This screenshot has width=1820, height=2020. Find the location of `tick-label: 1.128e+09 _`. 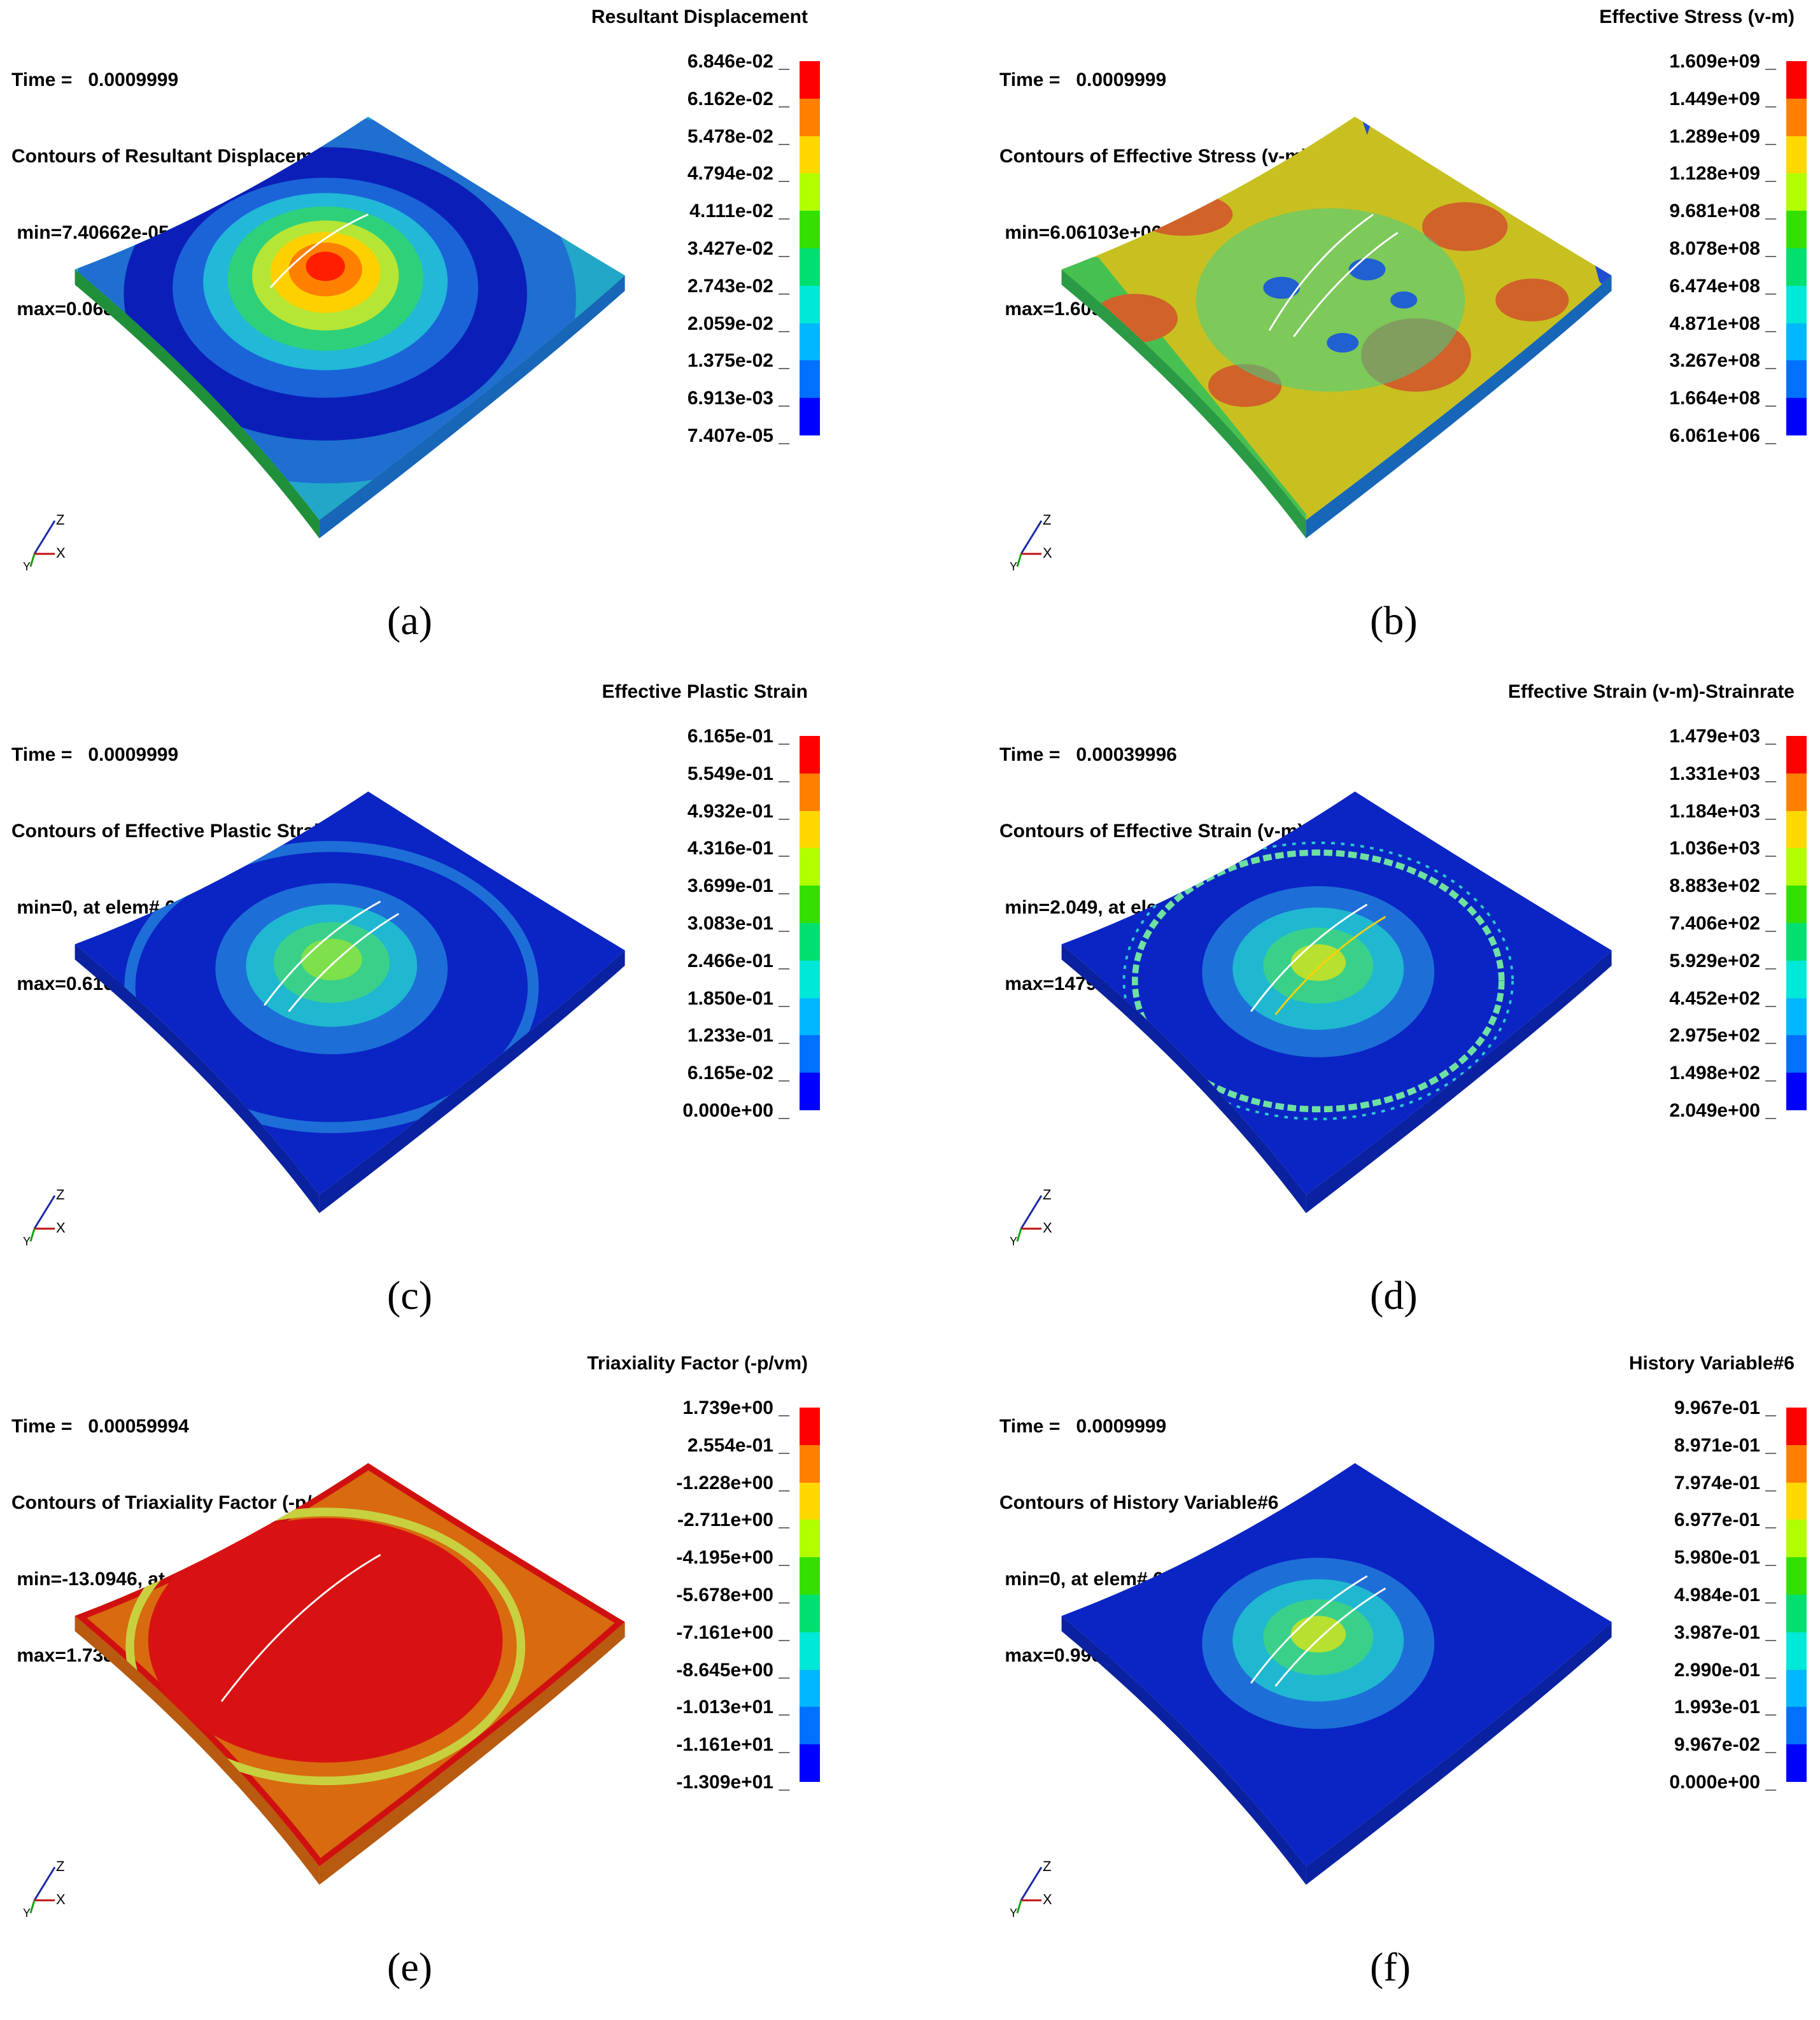

tick-label: 1.128e+09 _ is located at coordinates (1722, 174).